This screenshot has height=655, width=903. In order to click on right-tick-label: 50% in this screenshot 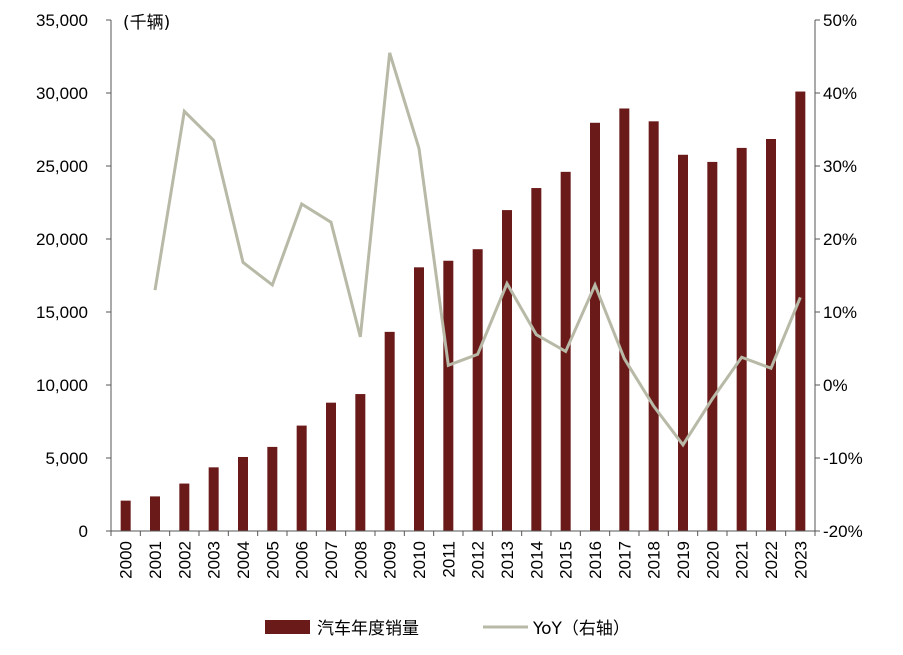, I will do `click(840, 20)`.